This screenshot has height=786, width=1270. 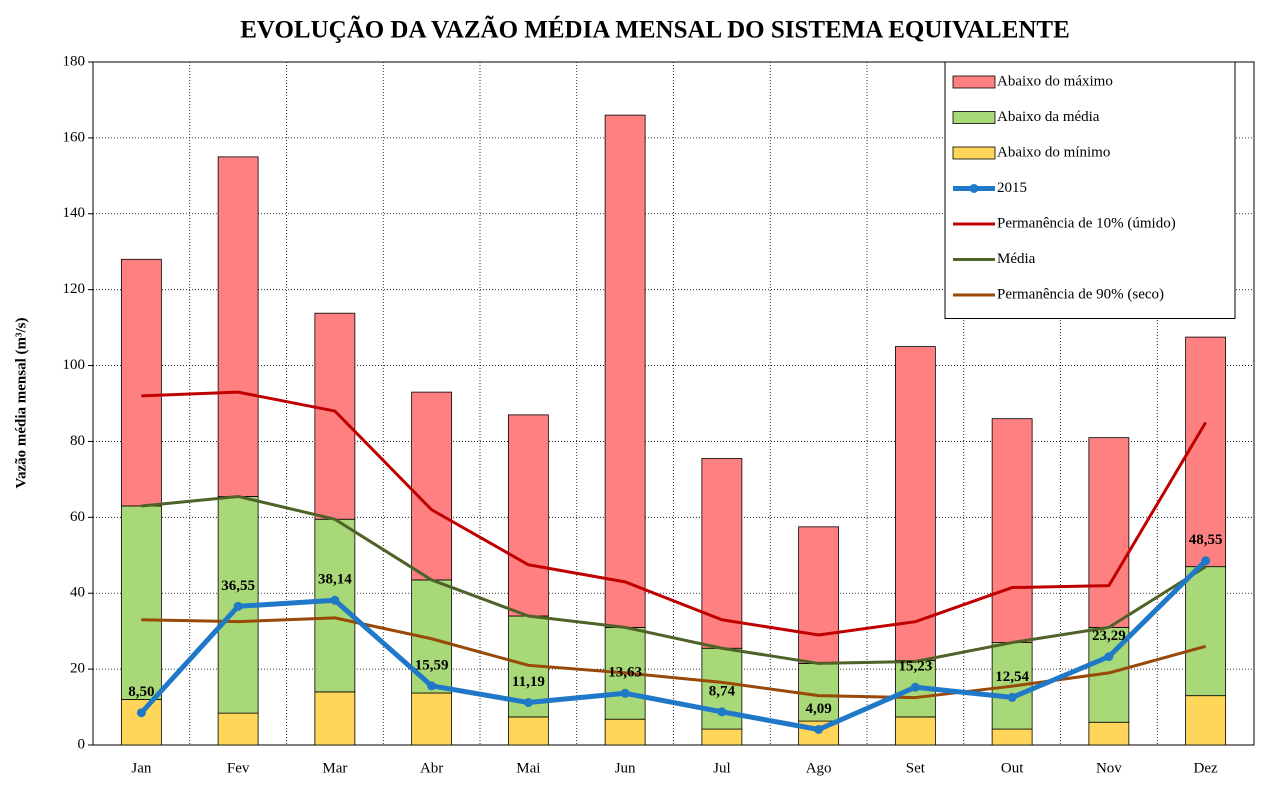 What do you see at coordinates (1012, 677) in the screenshot?
I see `data-label: 12,54` at bounding box center [1012, 677].